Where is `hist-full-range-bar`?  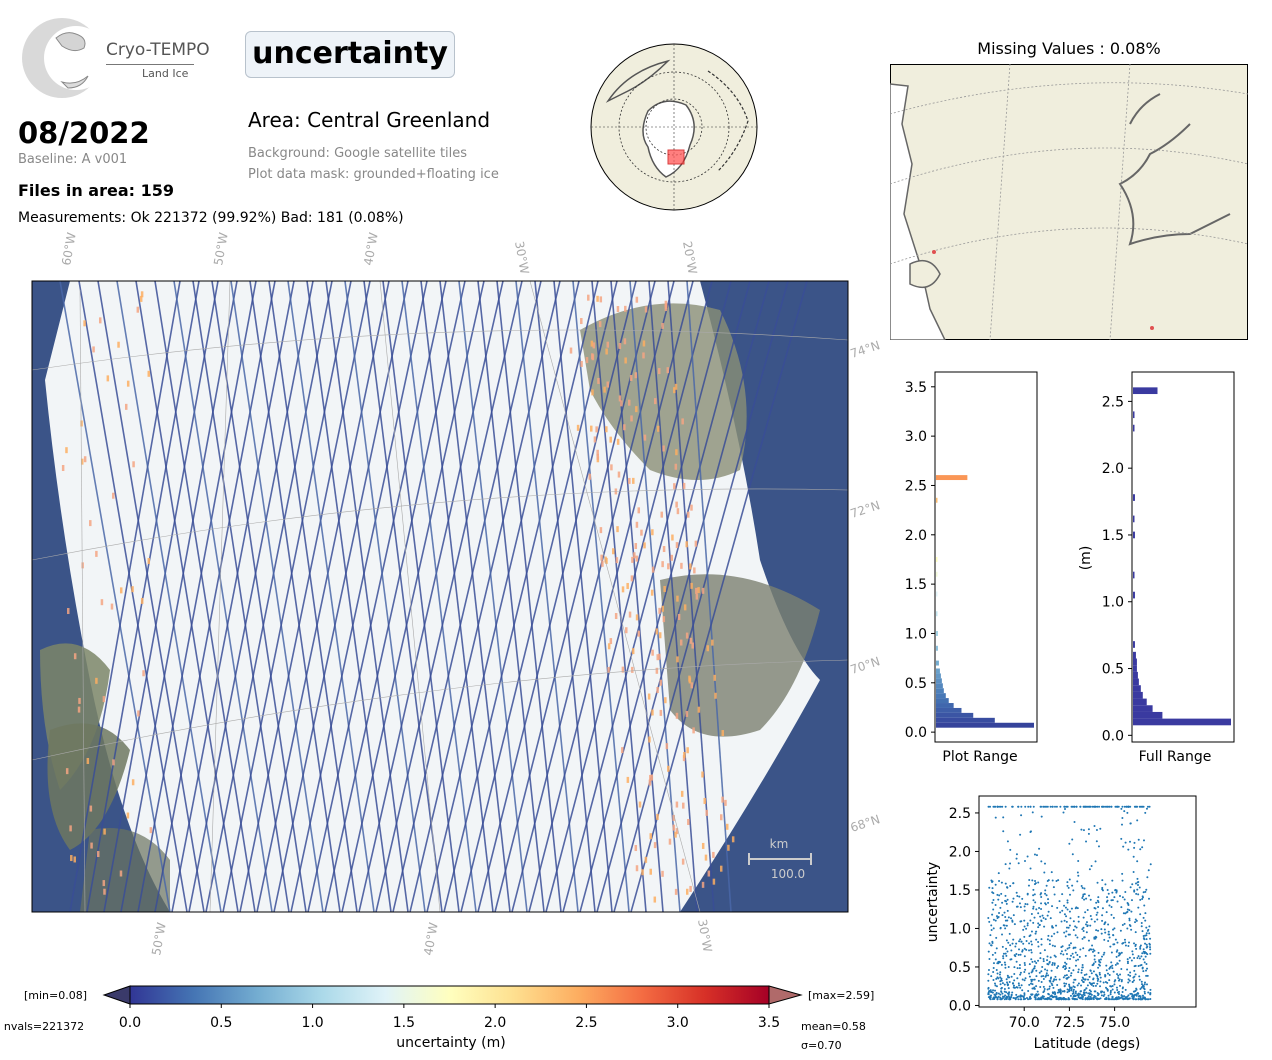 hist-full-range-bar is located at coordinates (1135, 662).